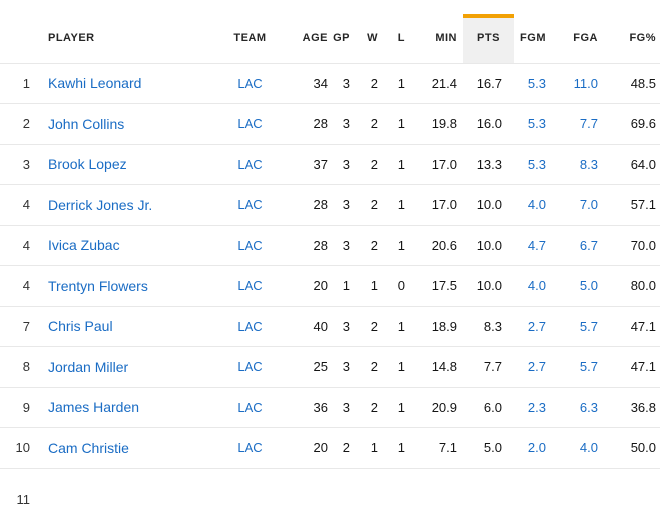  Describe the element at coordinates (437, 245) in the screenshot. I see `min-cell: 20.6` at that location.